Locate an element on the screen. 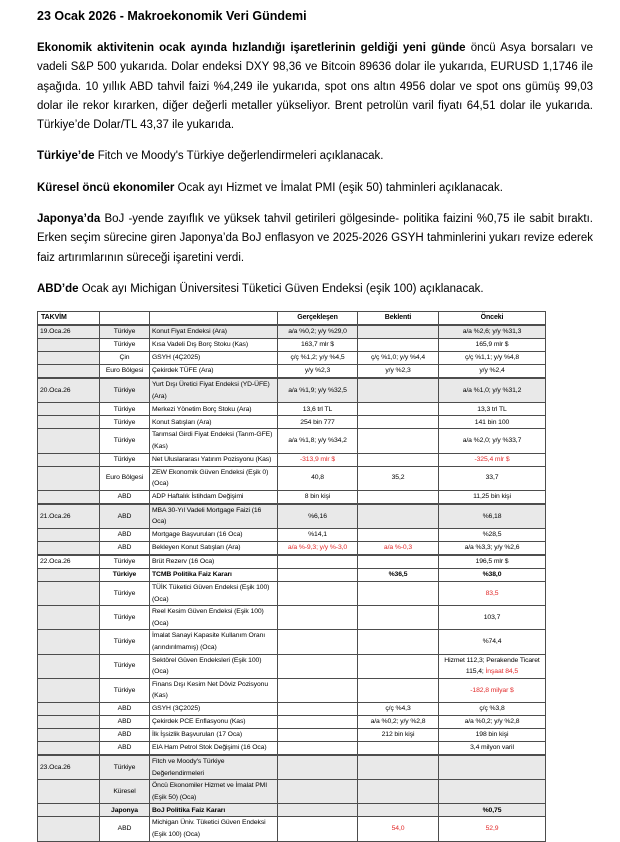 The image size is (620, 842). actual-cell: %14,1 is located at coordinates (317, 535).